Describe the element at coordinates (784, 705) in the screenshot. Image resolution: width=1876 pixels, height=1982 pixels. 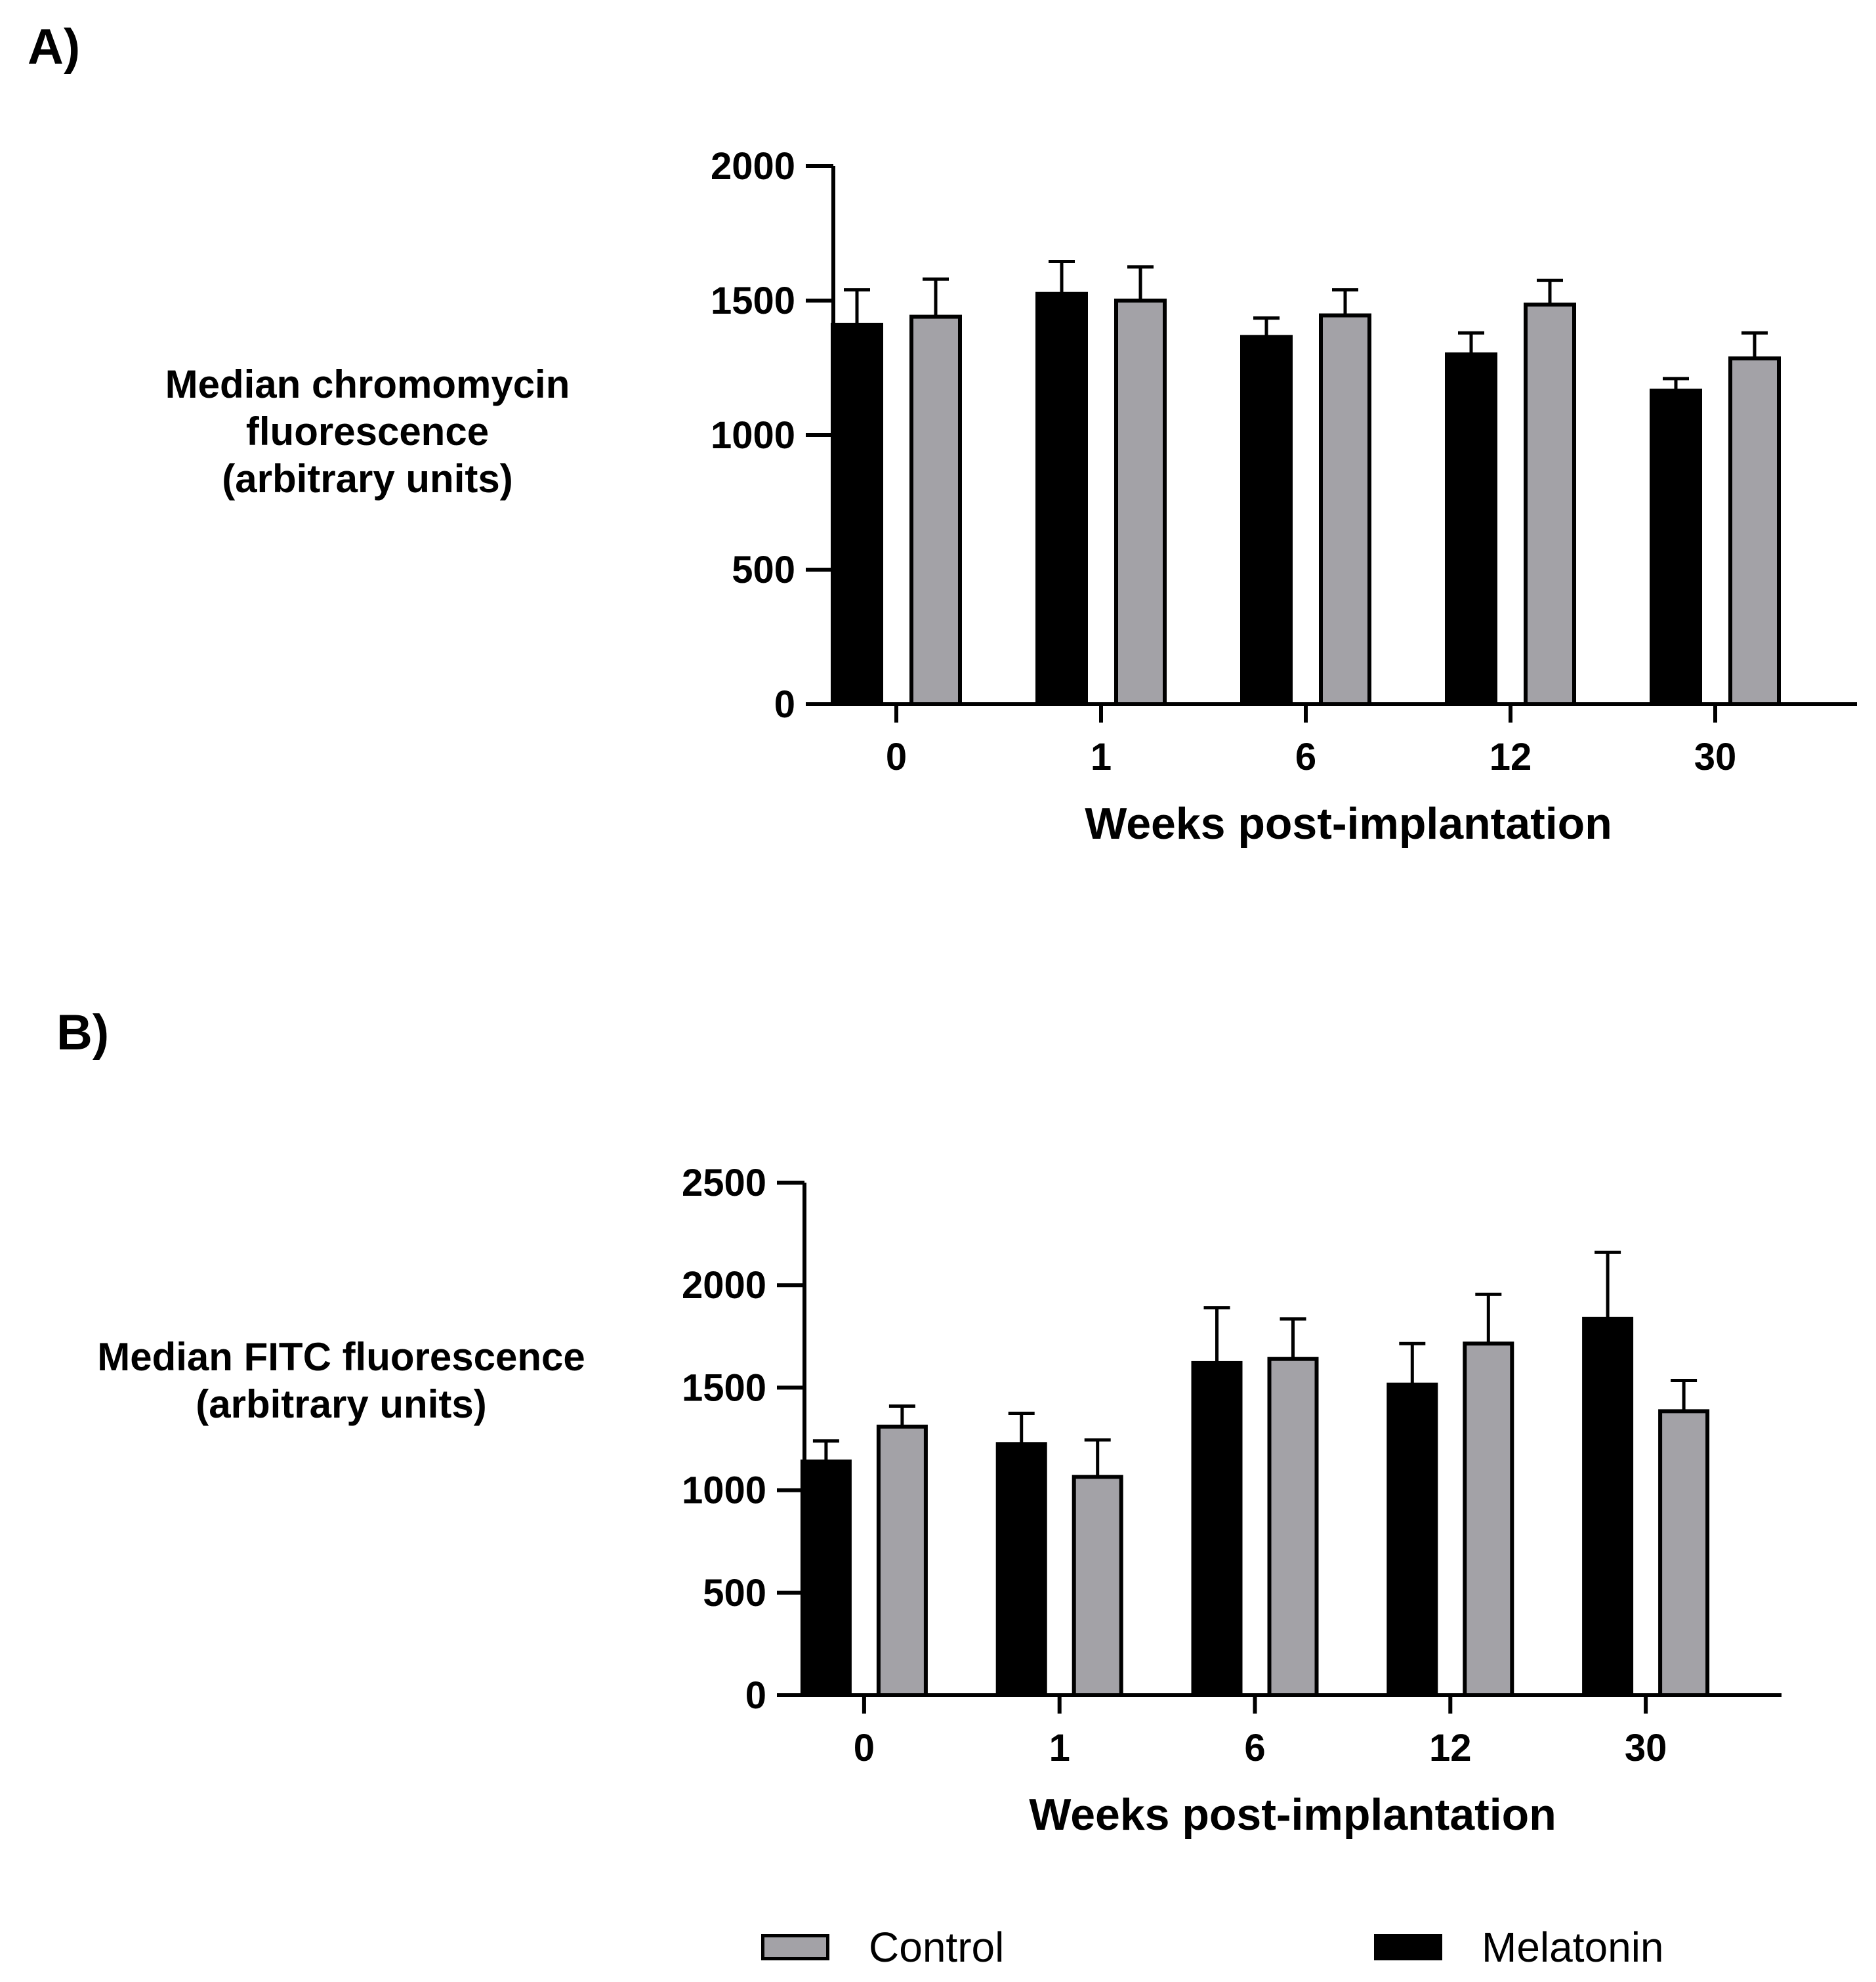
I see `chart-a-y-tick-label: 0` at that location.